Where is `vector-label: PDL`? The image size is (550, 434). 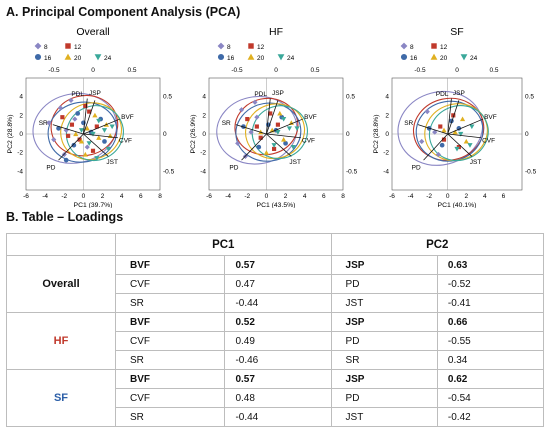
vector-label: PDL is located at coordinates (77, 94).